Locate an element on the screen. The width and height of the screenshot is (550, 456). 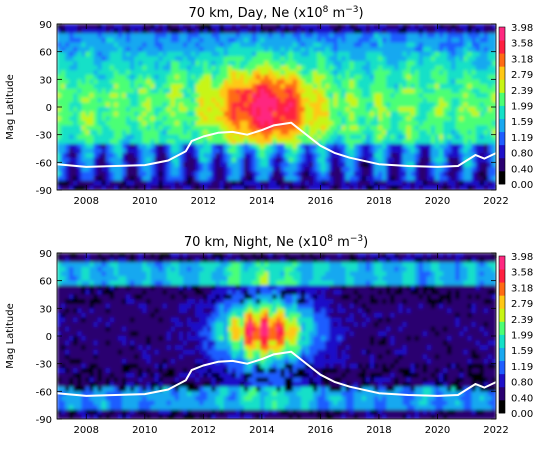
panel-title: 70 km, Day, Ne (x108 m−3) is located at coordinates (275, 13).